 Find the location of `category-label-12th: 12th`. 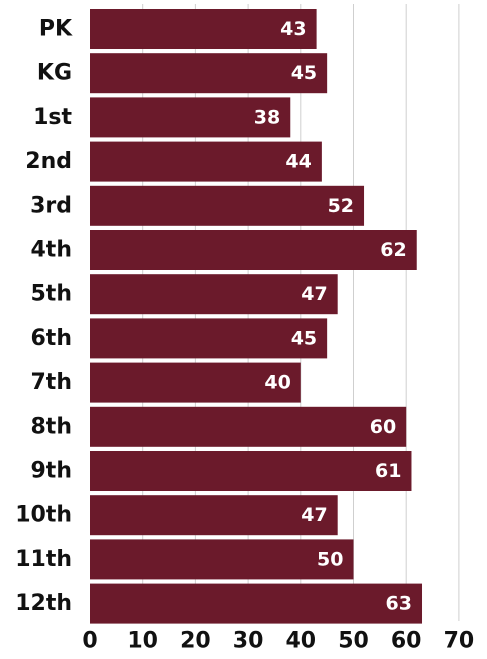

category-label-12th: 12th is located at coordinates (43, 603).